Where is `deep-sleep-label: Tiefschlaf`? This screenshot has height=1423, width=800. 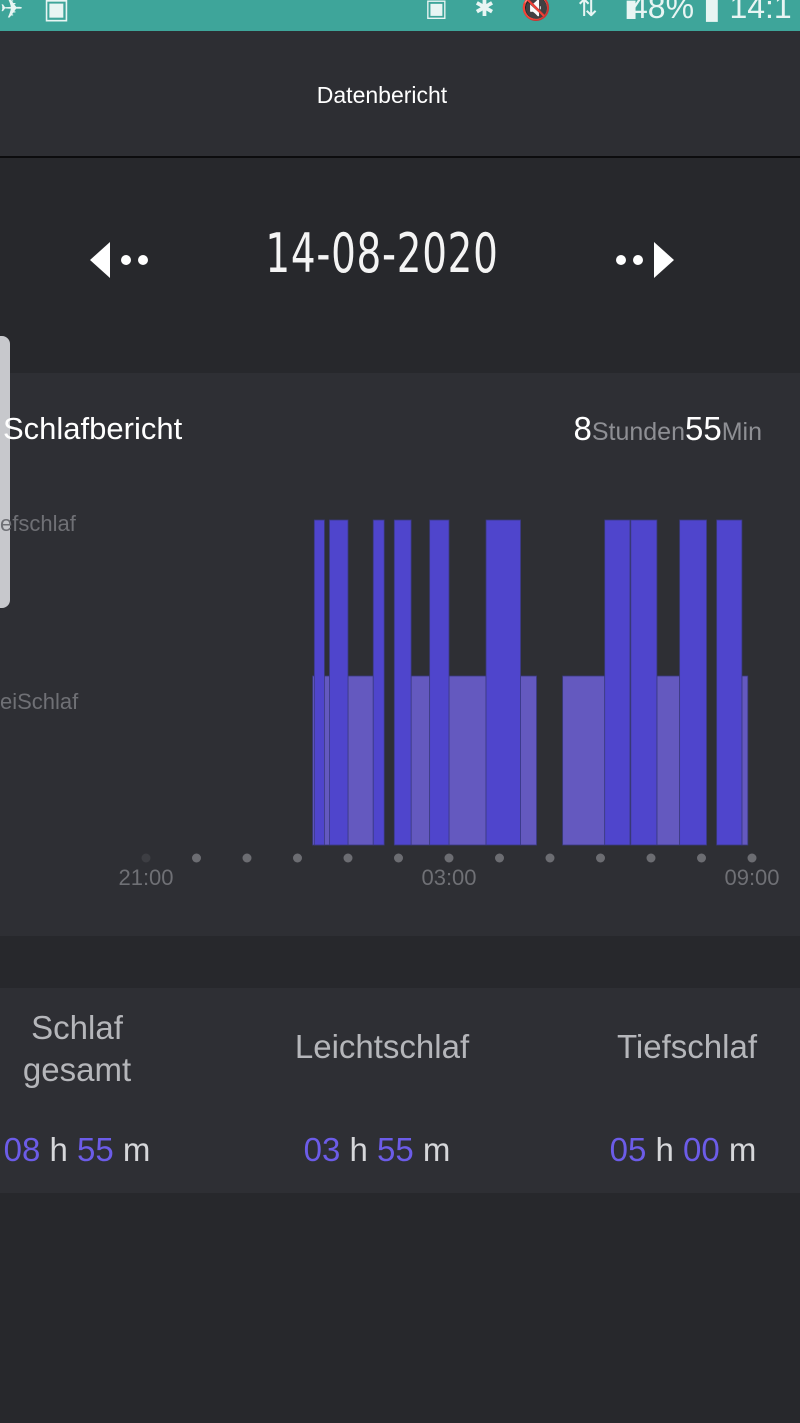 deep-sleep-label: Tiefschlaf is located at coordinates (687, 1046).